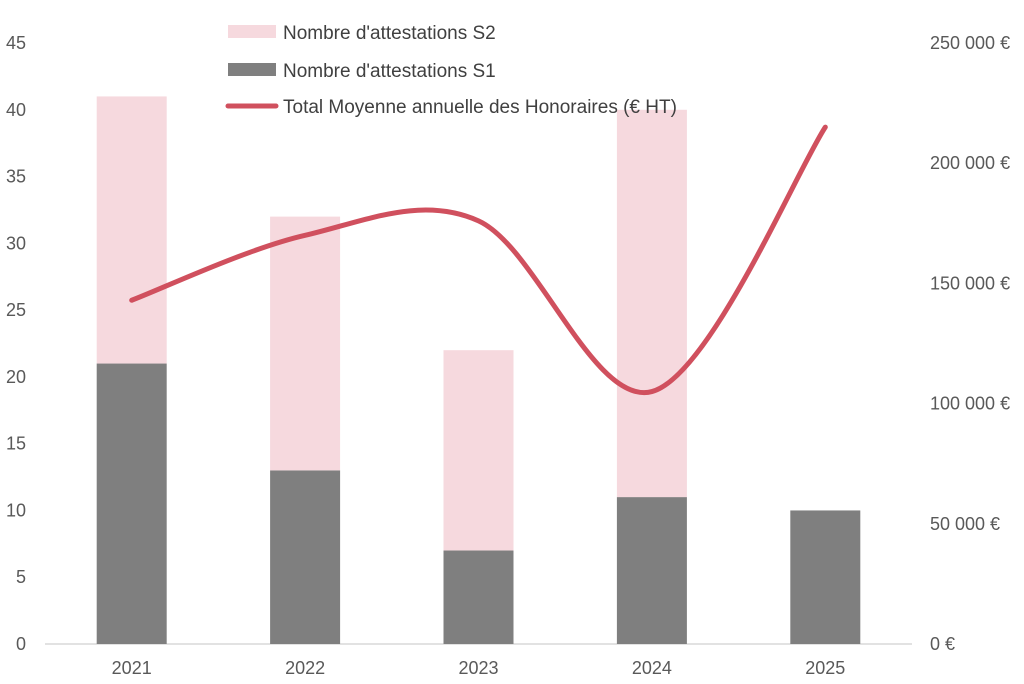 This screenshot has height=684, width=1024. Describe the element at coordinates (942, 644) in the screenshot. I see `y-right-tick-label: 0 €` at that location.